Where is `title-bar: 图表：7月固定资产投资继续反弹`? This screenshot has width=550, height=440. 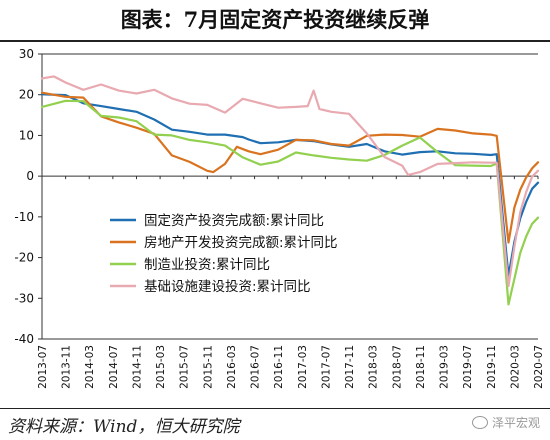
title-bar: 图表：7月固定资产投资继续反弹 is located at coordinates (275, 20).